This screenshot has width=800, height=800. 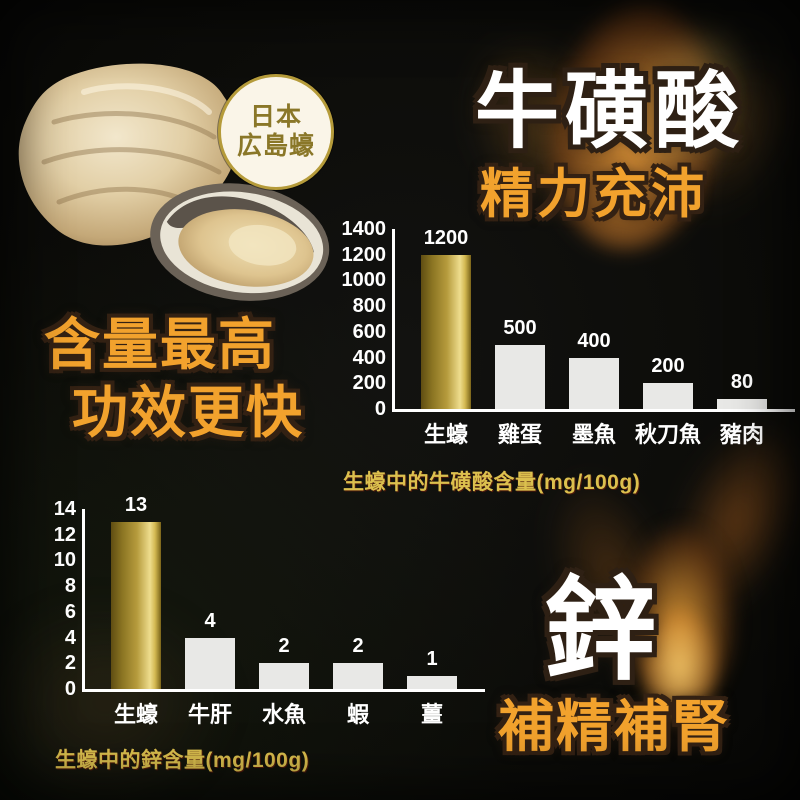 What do you see at coordinates (283, 714) in the screenshot?
I see `x-category-label: 水魚` at bounding box center [283, 714].